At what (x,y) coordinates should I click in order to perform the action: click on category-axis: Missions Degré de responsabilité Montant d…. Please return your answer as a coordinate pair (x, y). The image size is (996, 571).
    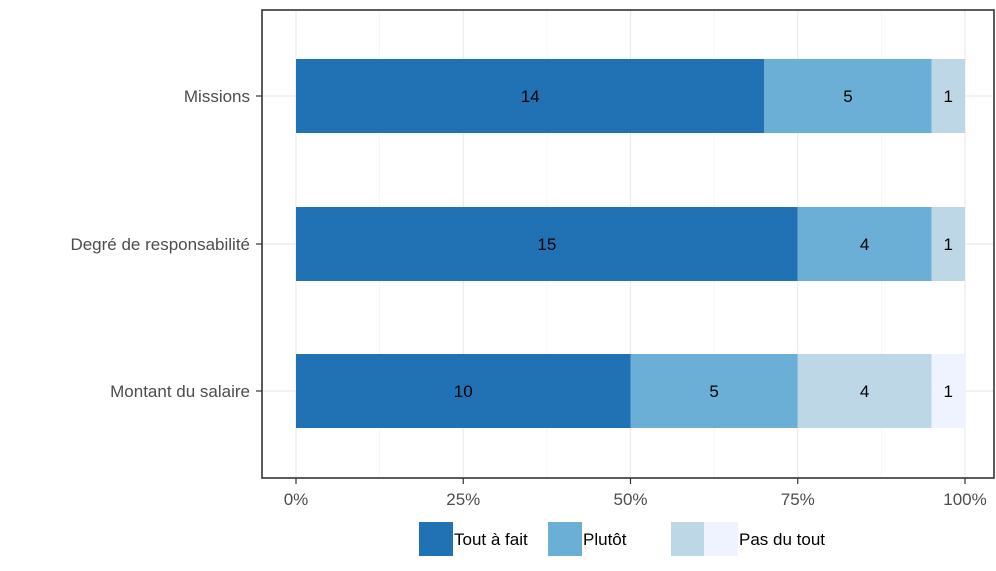
    Looking at the image, I should click on (166, 244).